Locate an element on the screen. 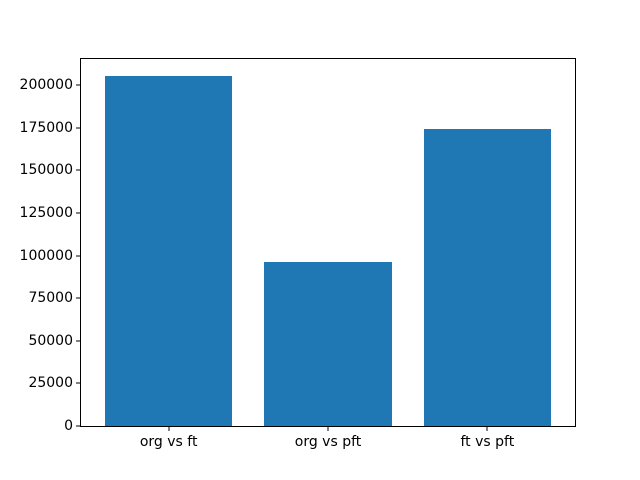  x-tick-label: org vs ft is located at coordinates (168, 442).